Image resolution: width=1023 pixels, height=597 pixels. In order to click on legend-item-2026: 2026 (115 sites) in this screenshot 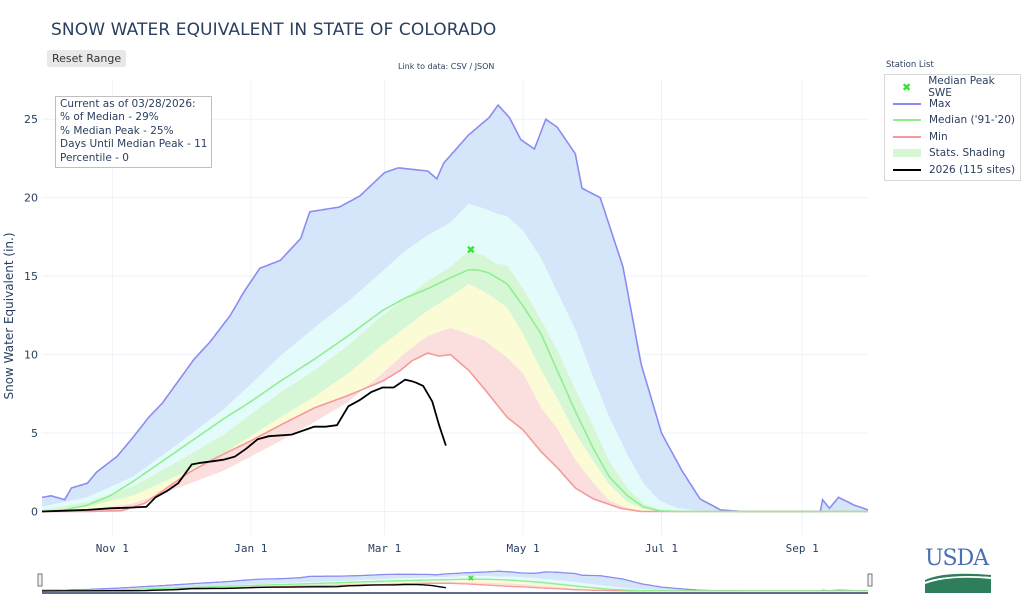, I will do `click(952, 170)`.